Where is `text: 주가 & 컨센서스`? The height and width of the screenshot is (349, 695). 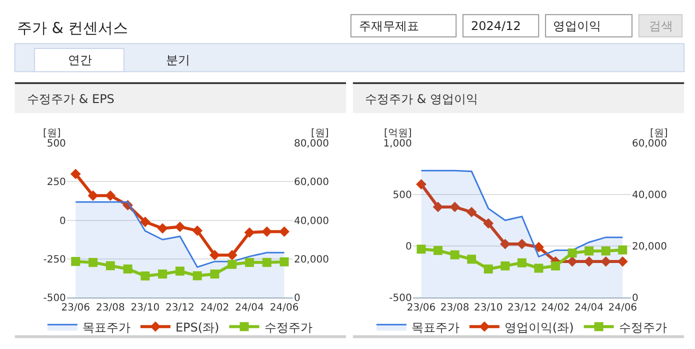
text: 주가 & 컨센서스 is located at coordinates (72, 28).